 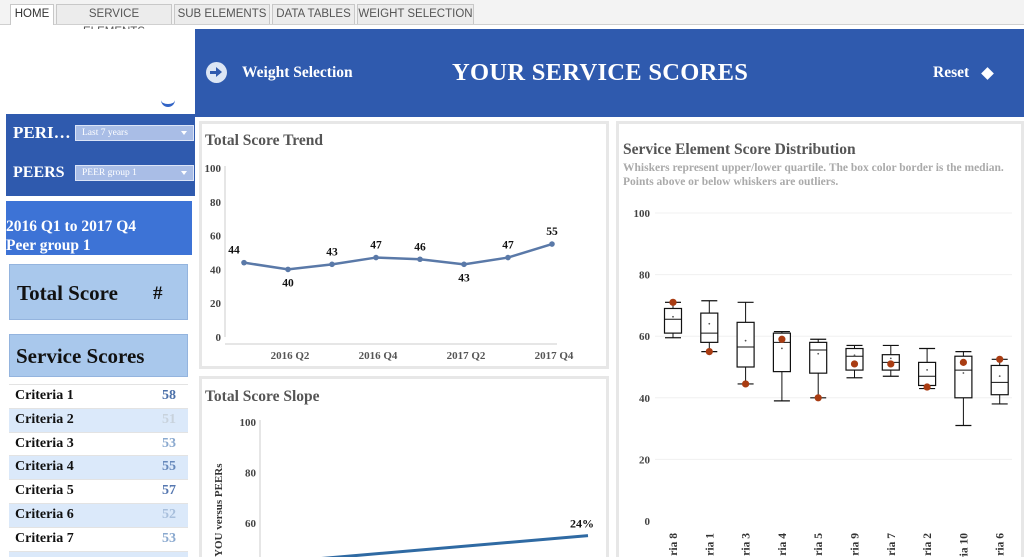 I want to click on criteria-name: Criteria 5, so click(x=44, y=491).